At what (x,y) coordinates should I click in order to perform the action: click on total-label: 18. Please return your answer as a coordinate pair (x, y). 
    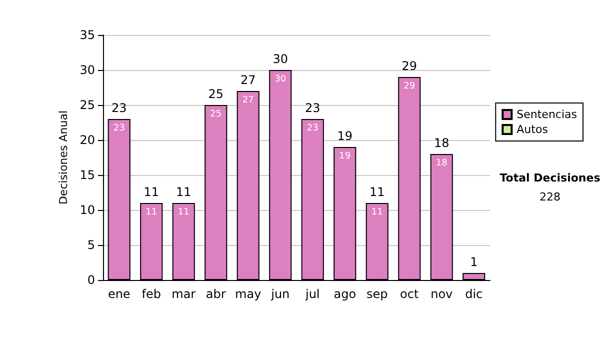
    Looking at the image, I should click on (442, 143).